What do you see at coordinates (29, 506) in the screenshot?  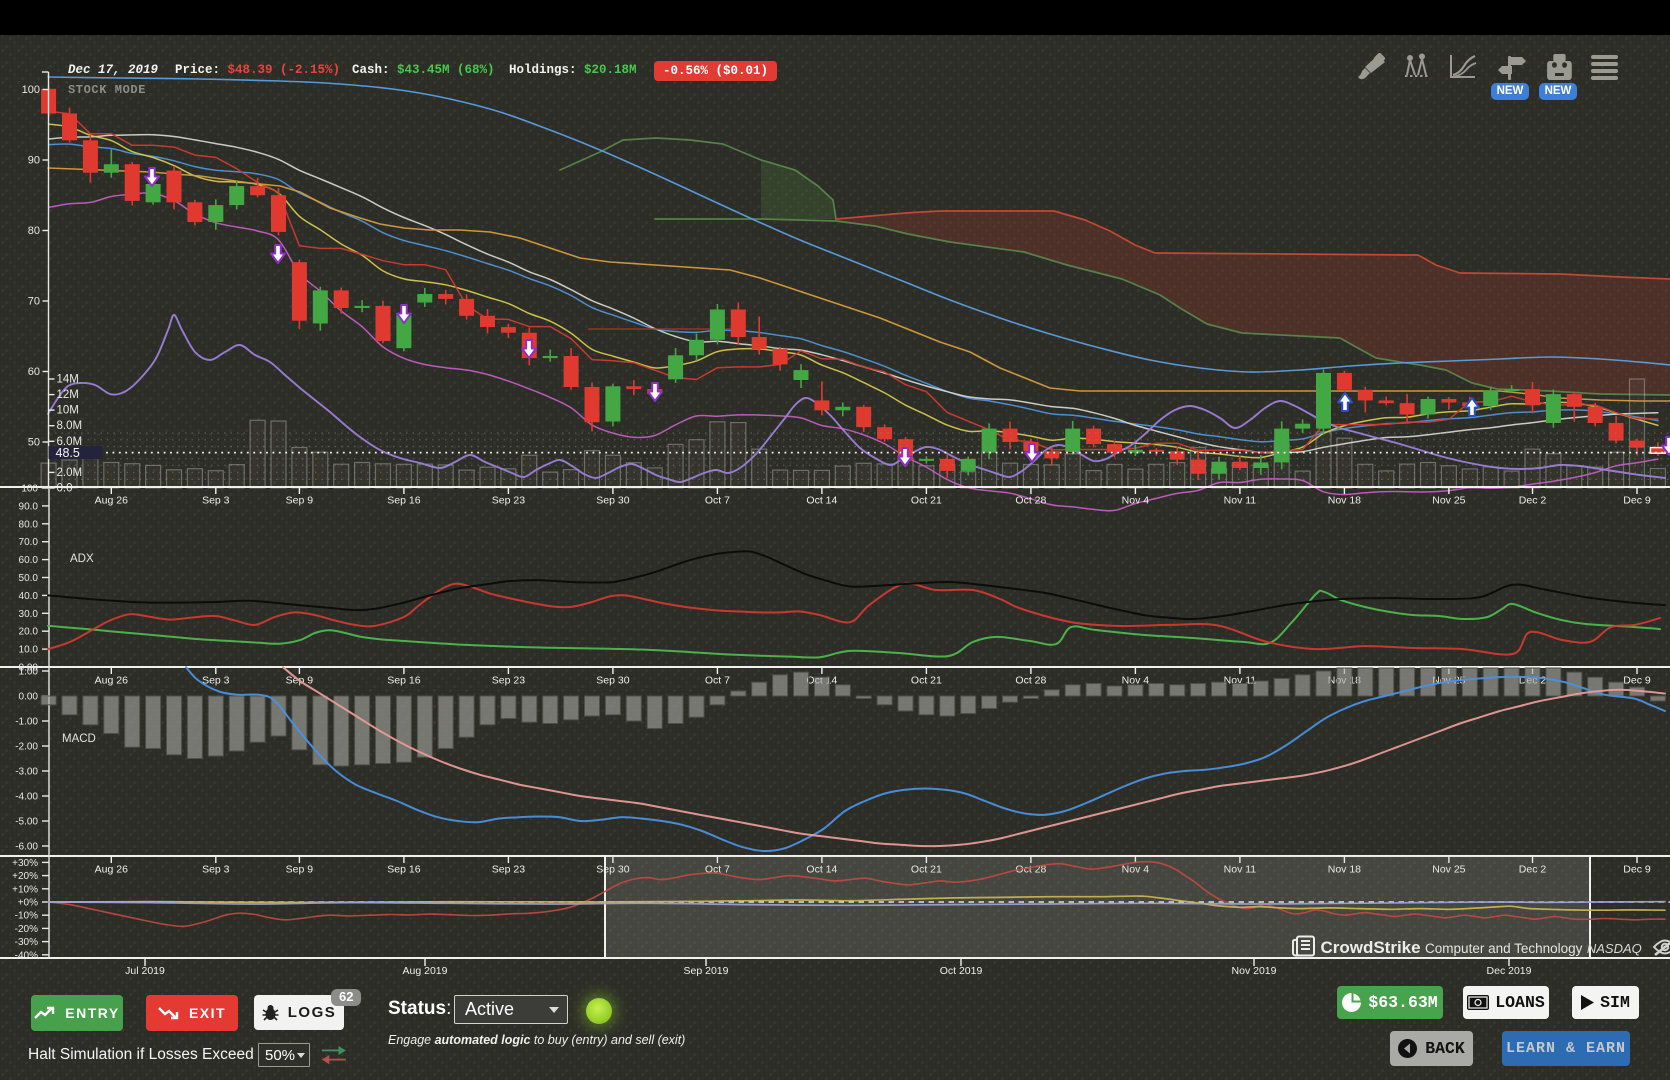 I see `svg-text: 90.0` at bounding box center [29, 506].